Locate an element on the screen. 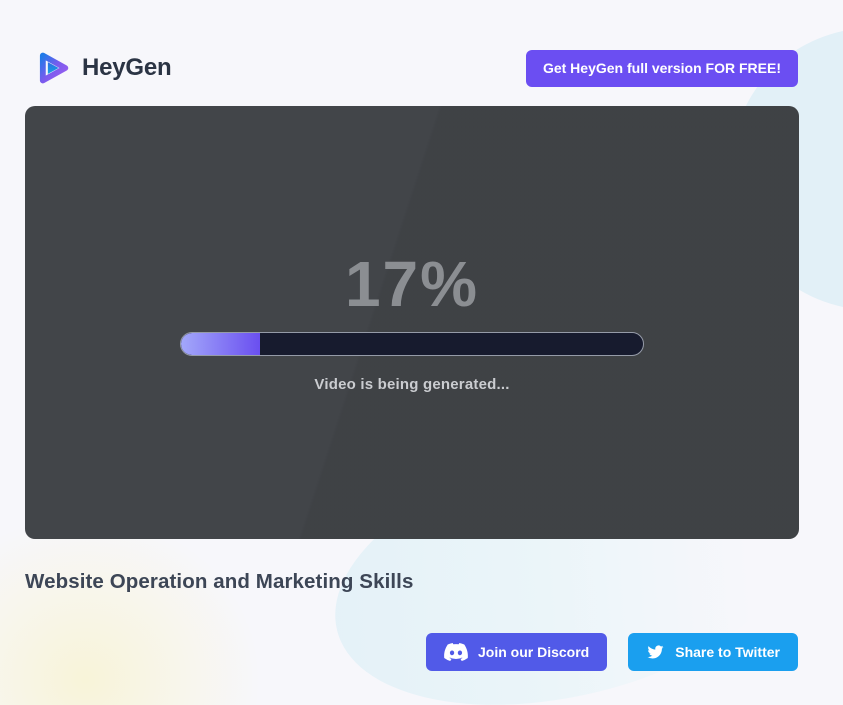 The height and width of the screenshot is (705, 843). progress-bar-fill is located at coordinates (220, 344).